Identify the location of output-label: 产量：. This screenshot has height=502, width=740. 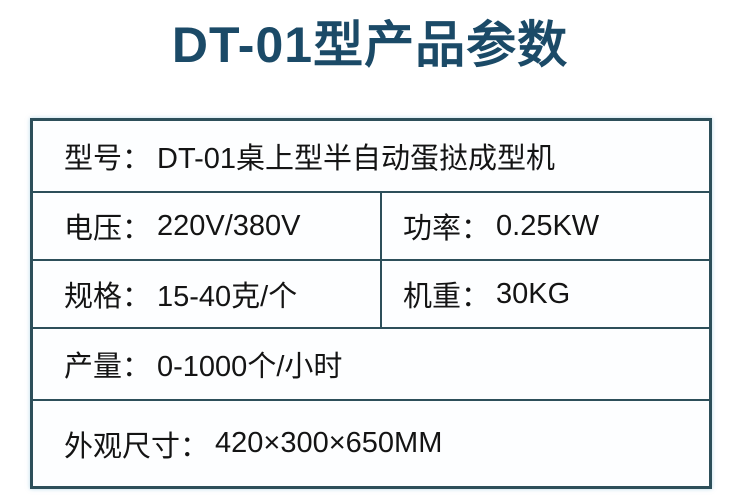
(108, 367).